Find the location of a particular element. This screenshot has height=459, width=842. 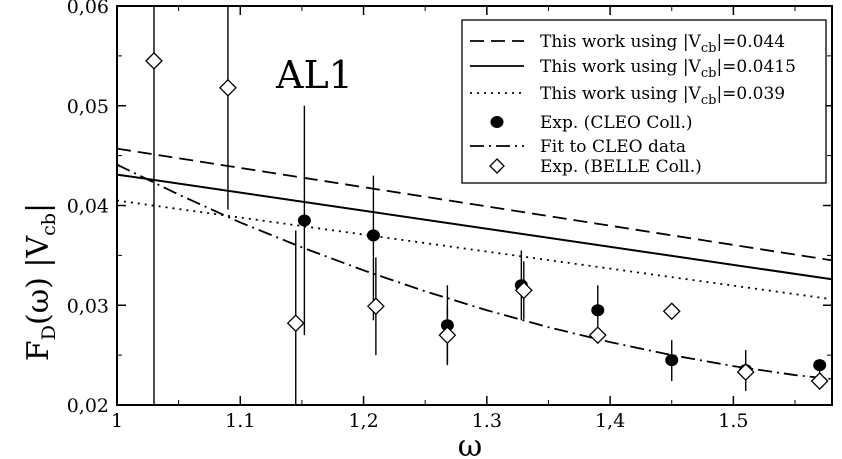

y-tick-label: 0,05 is located at coordinates (88, 107).